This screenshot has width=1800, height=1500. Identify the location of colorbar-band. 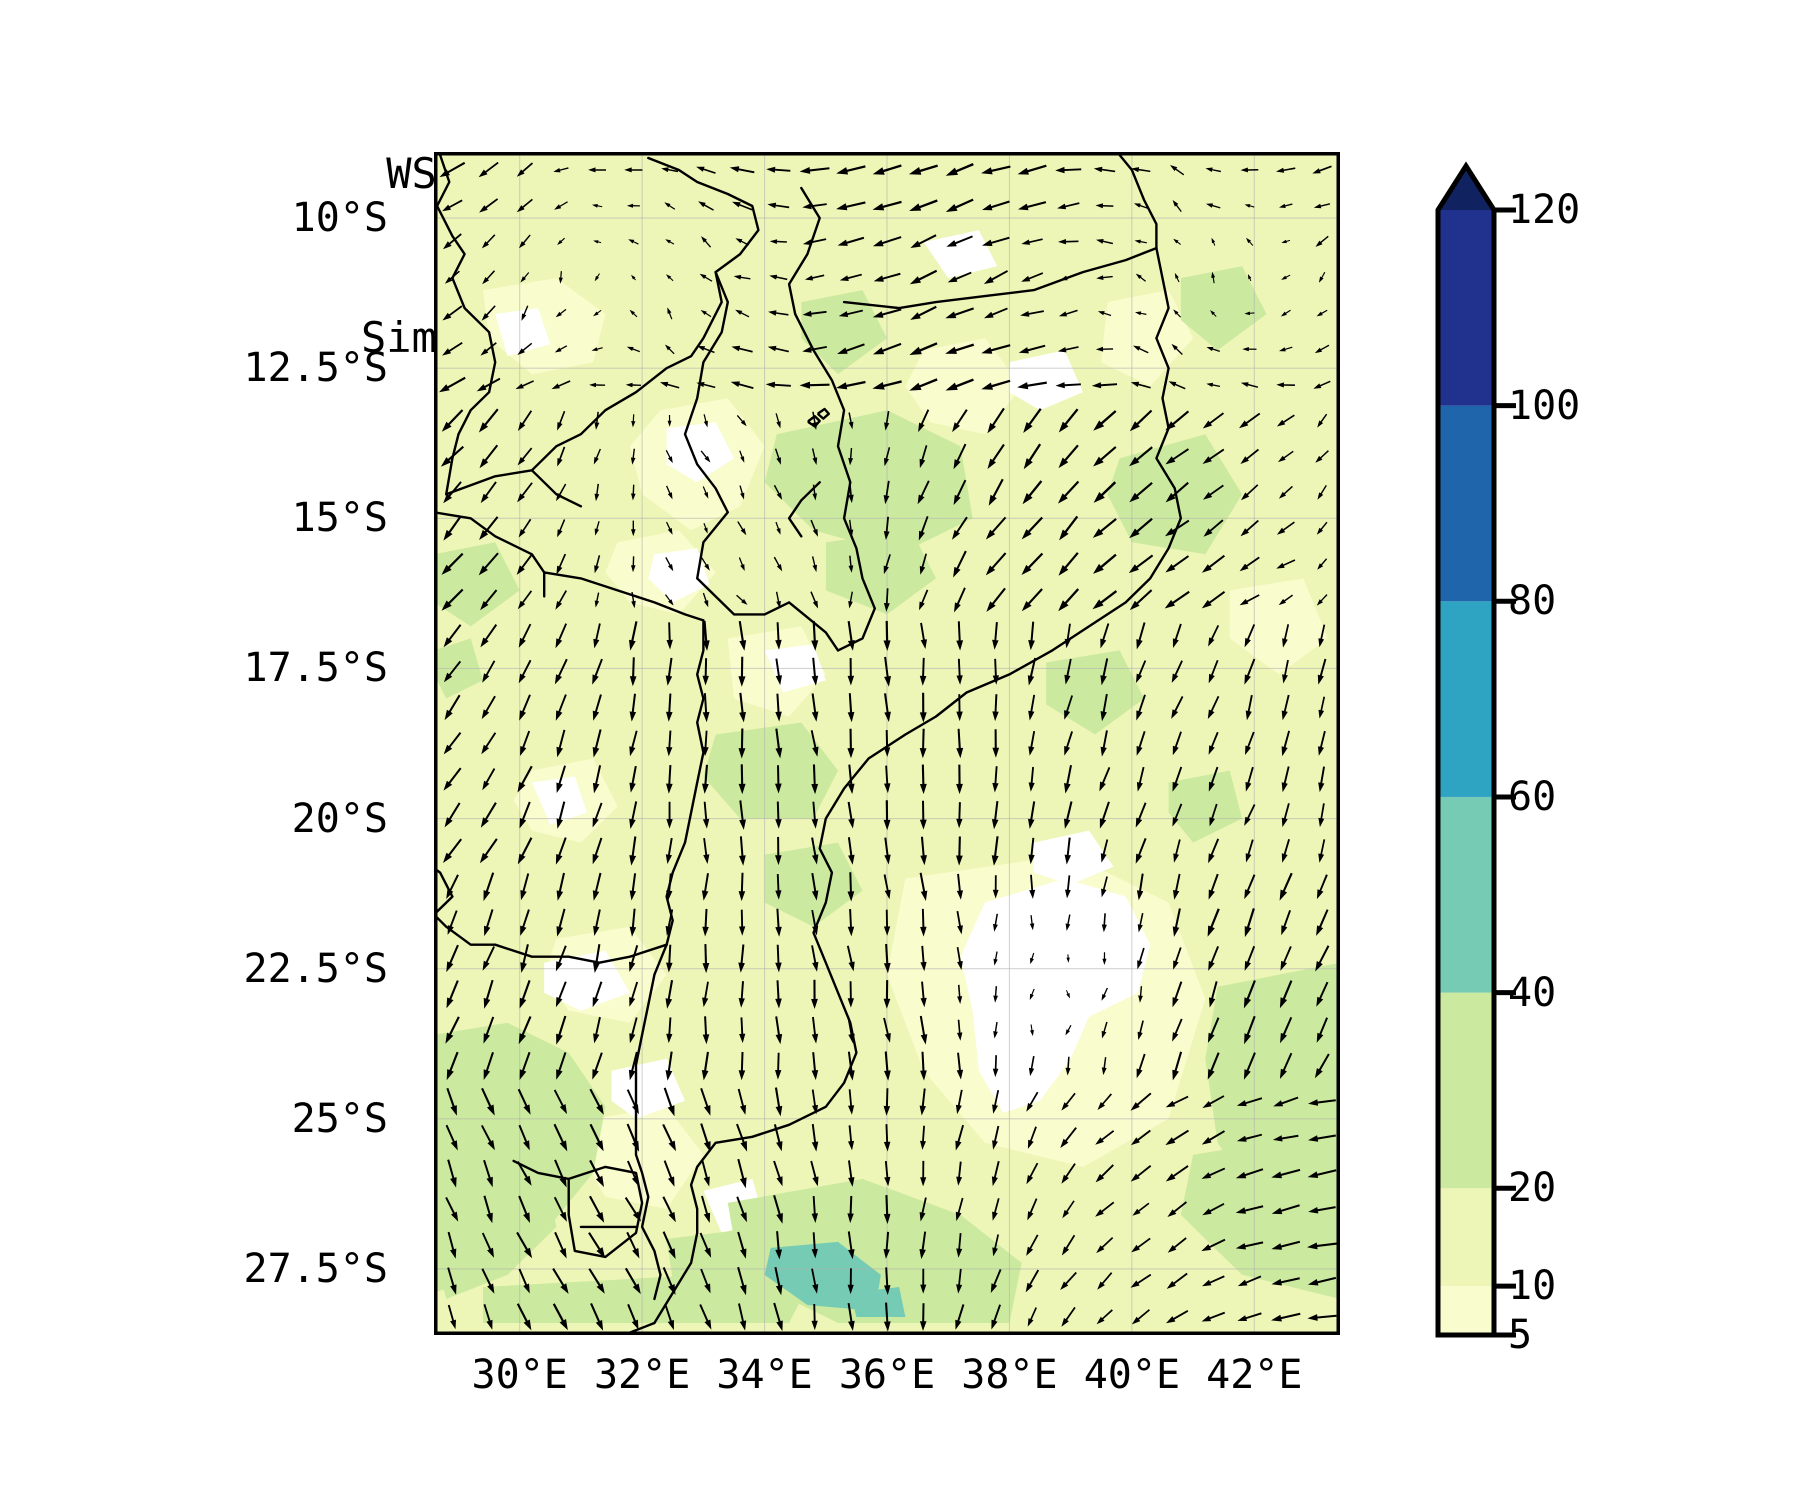
(1466, 1237).